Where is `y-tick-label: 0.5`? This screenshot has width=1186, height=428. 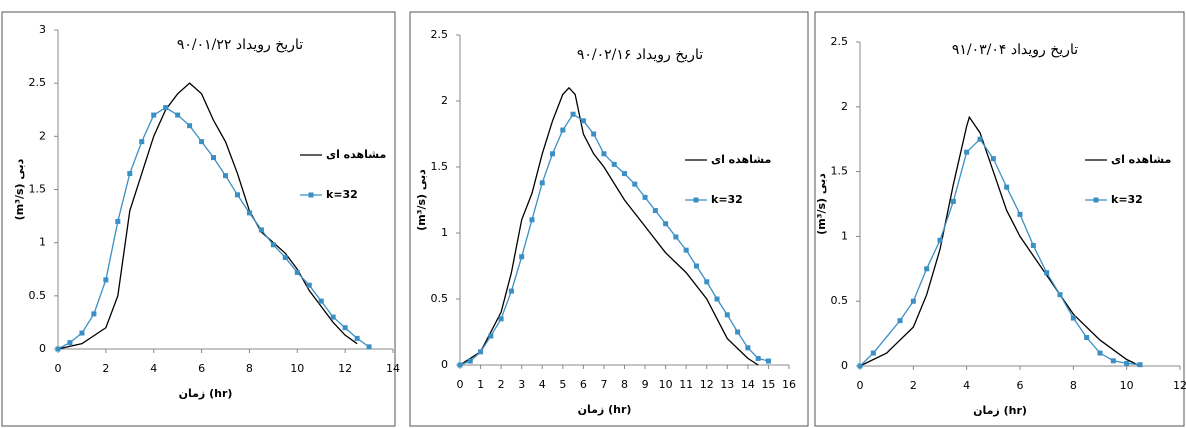 y-tick-label: 0.5 is located at coordinates (38, 295).